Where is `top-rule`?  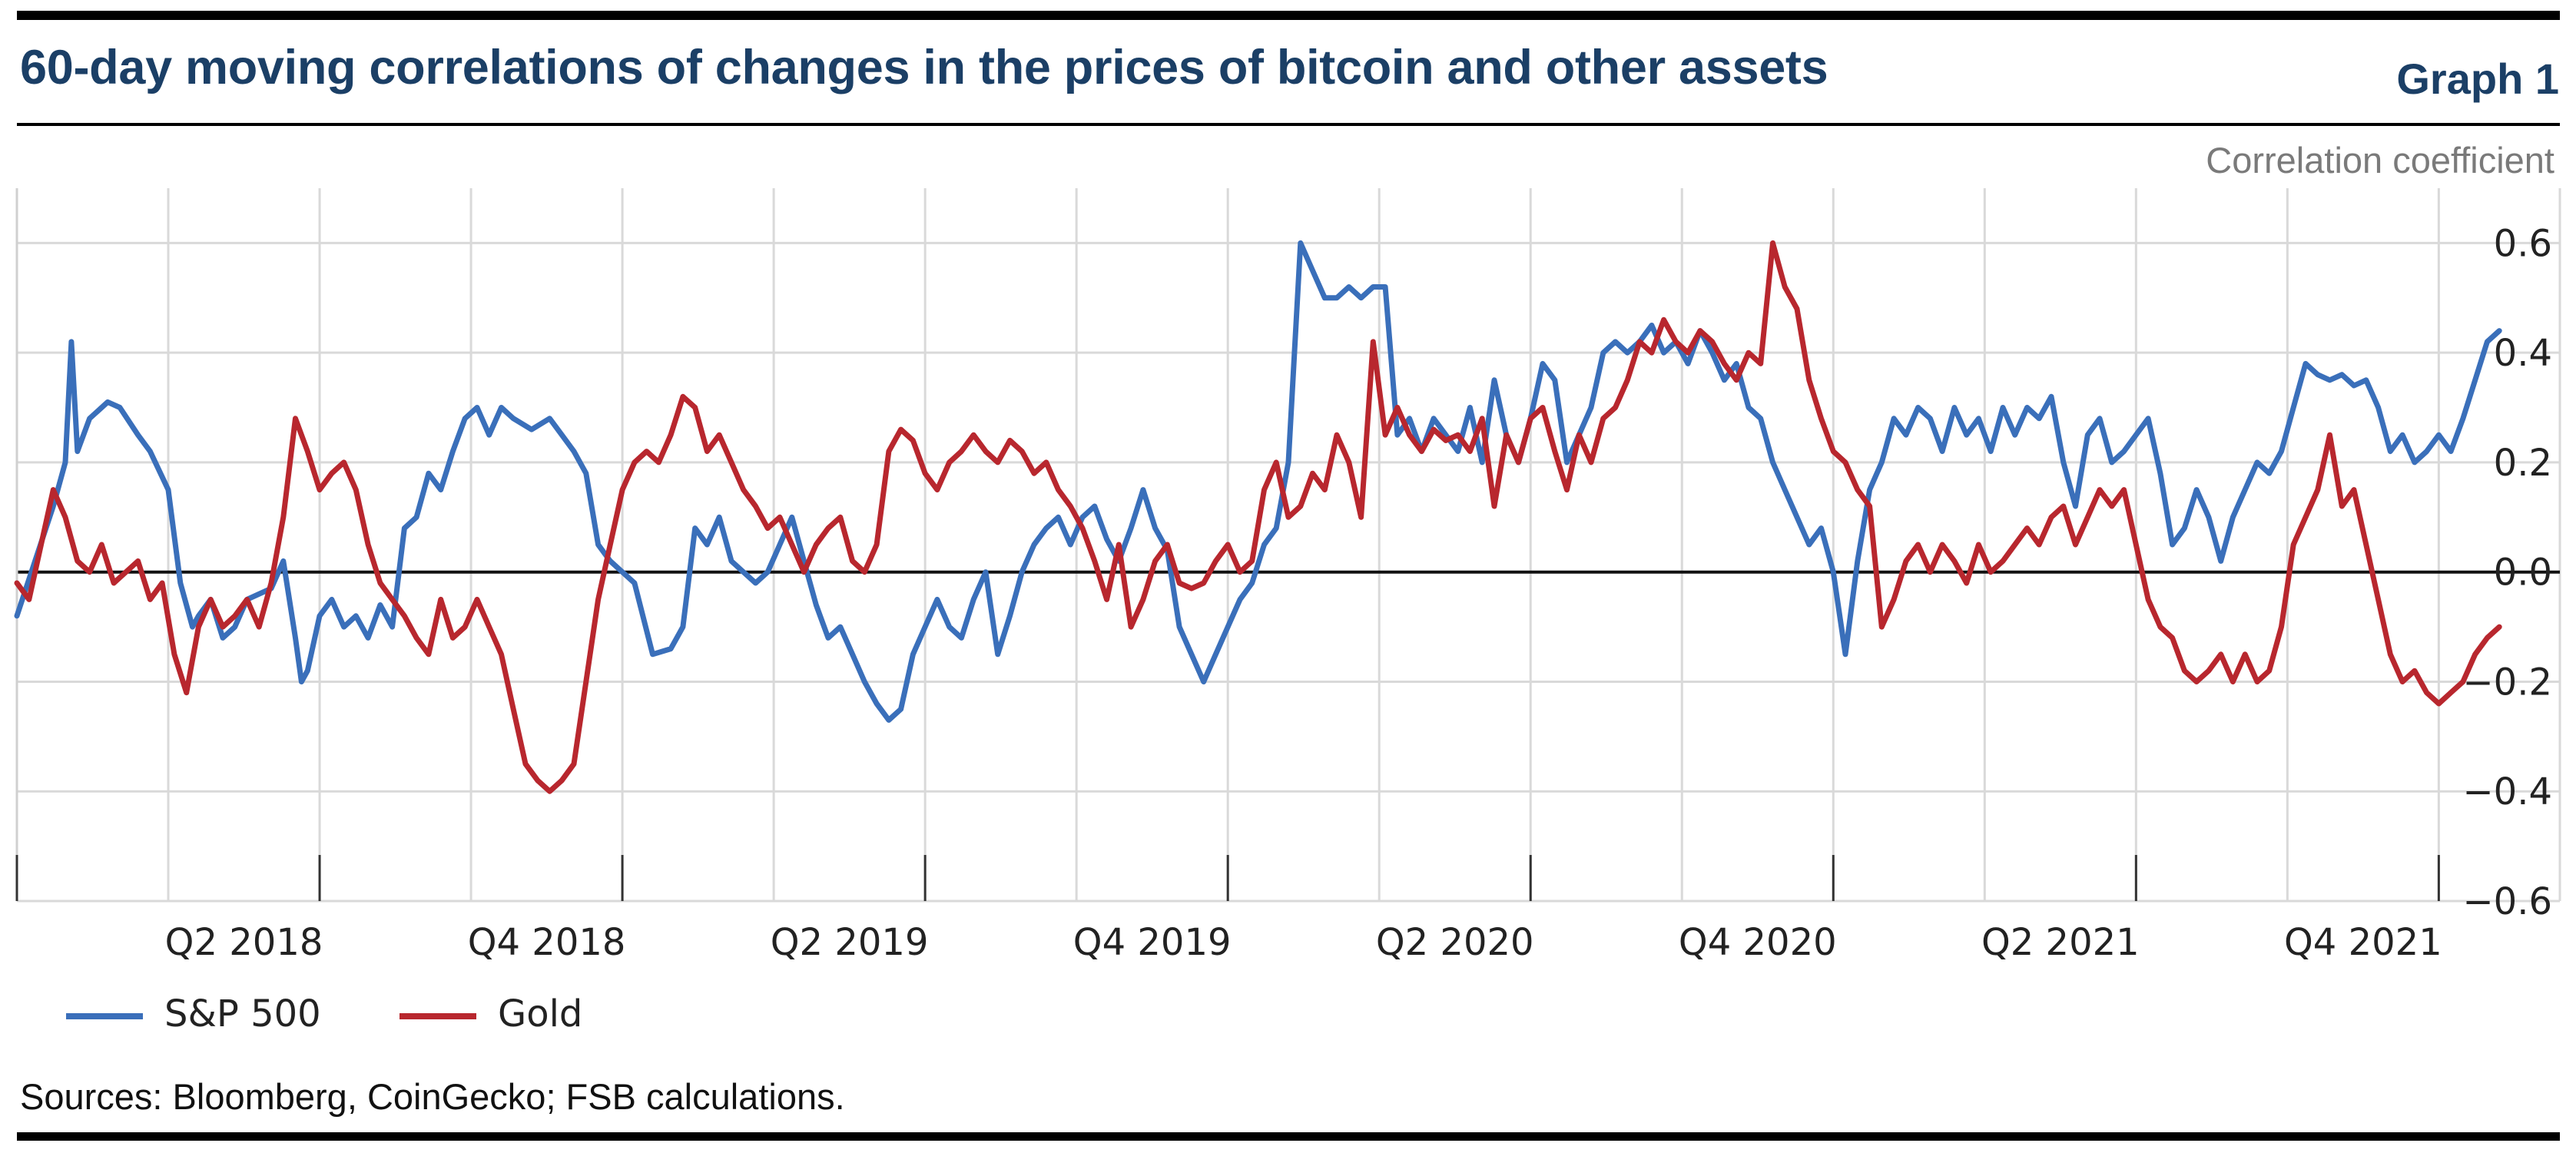 top-rule is located at coordinates (1288, 16).